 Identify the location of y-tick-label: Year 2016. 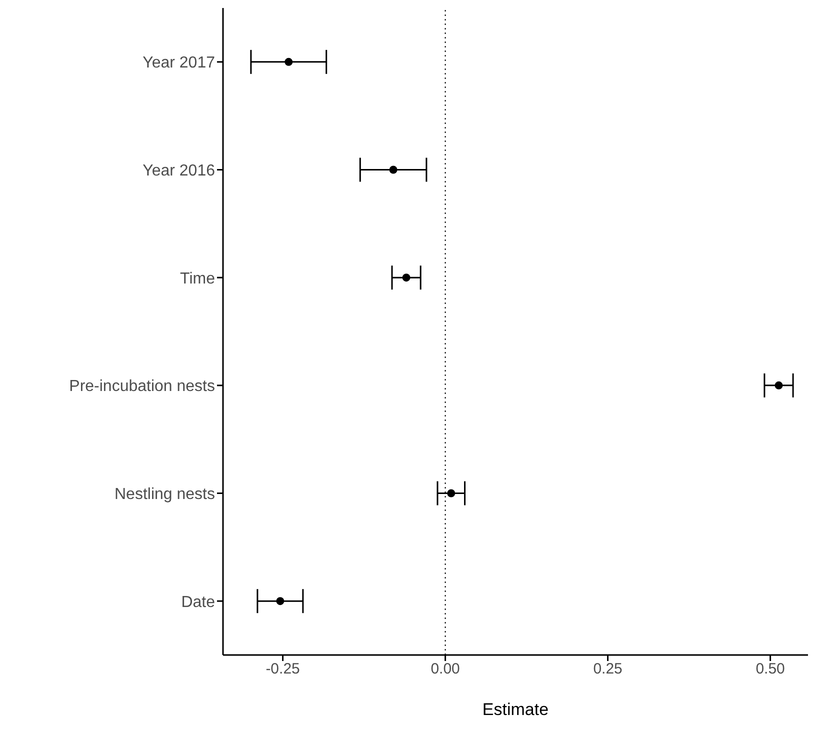
(179, 171).